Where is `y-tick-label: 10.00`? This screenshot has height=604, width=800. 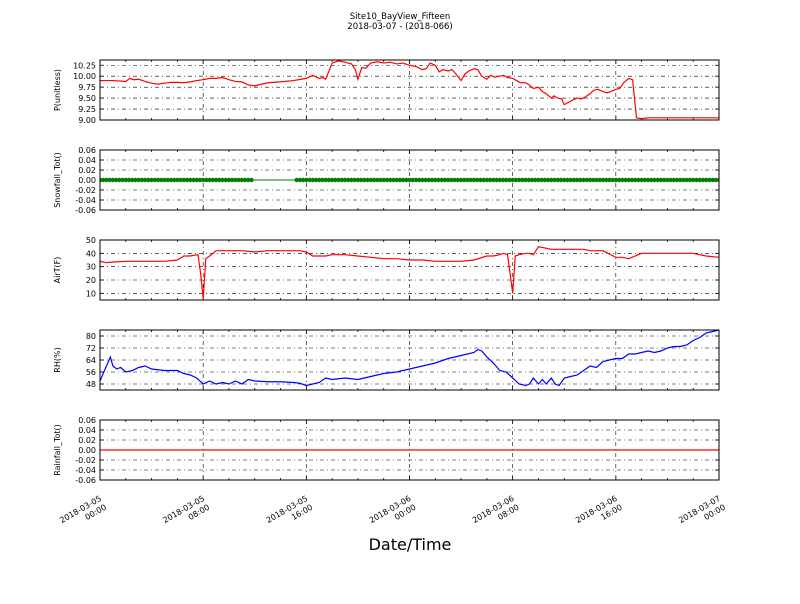
y-tick-label: 10.00 is located at coordinates (84, 76).